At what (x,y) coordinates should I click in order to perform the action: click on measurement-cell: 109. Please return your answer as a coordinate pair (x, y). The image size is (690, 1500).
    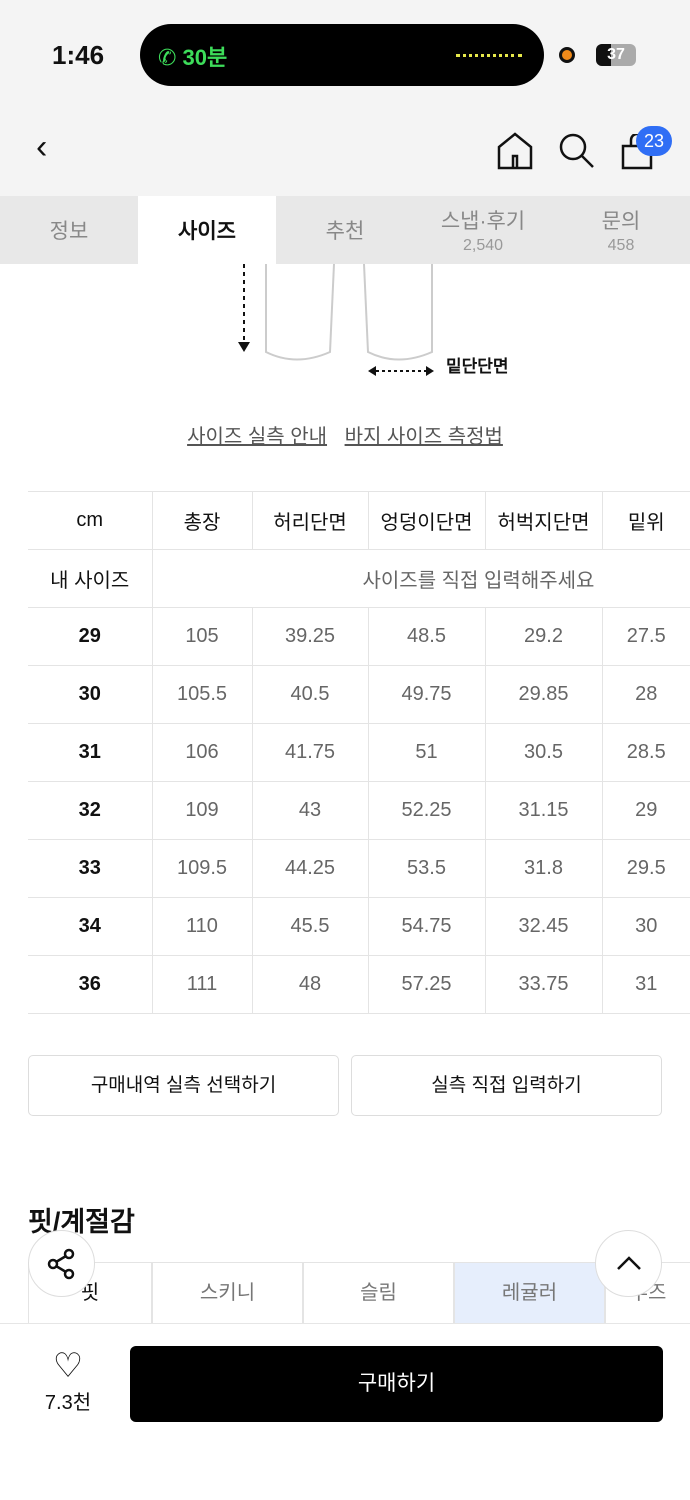
    Looking at the image, I should click on (202, 810).